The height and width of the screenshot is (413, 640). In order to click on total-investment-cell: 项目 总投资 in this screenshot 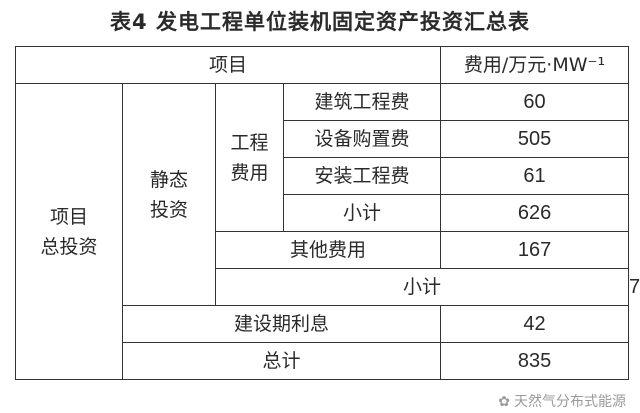, I will do `click(69, 231)`.